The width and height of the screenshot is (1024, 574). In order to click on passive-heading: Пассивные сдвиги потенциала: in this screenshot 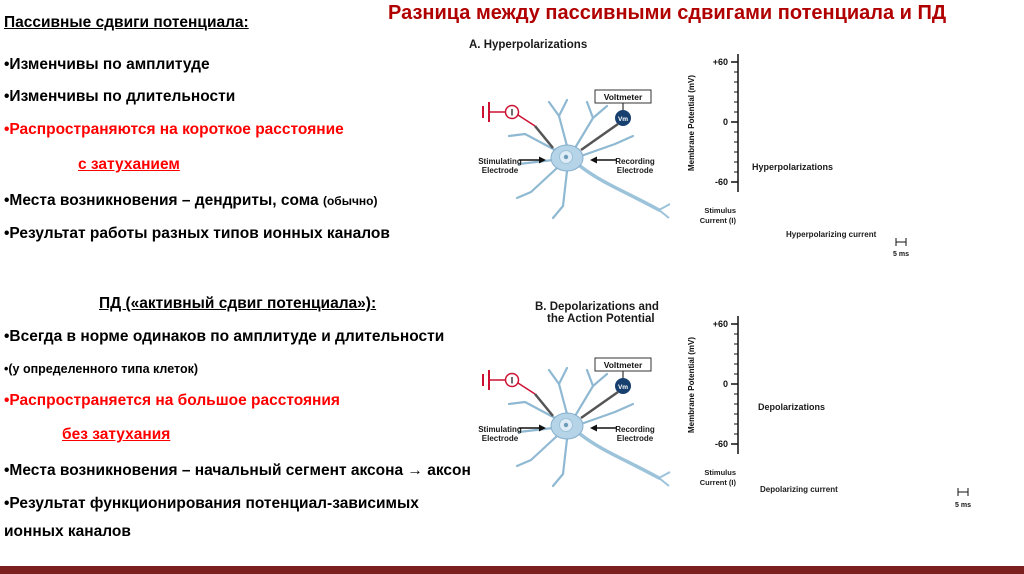, I will do `click(126, 22)`.